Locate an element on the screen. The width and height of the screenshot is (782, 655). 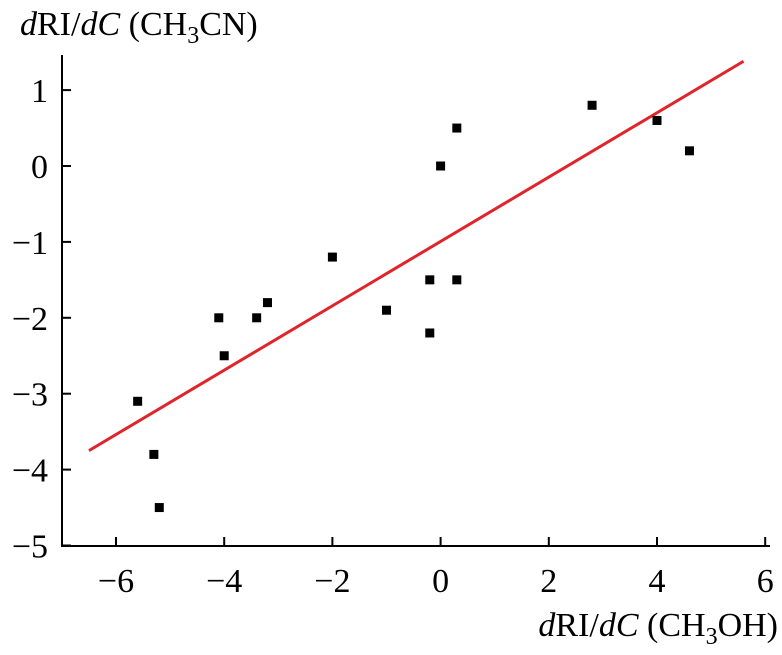
y-ticks-group: −5 −4 −3 −2 −1 0 1 is located at coordinates (41, 319).